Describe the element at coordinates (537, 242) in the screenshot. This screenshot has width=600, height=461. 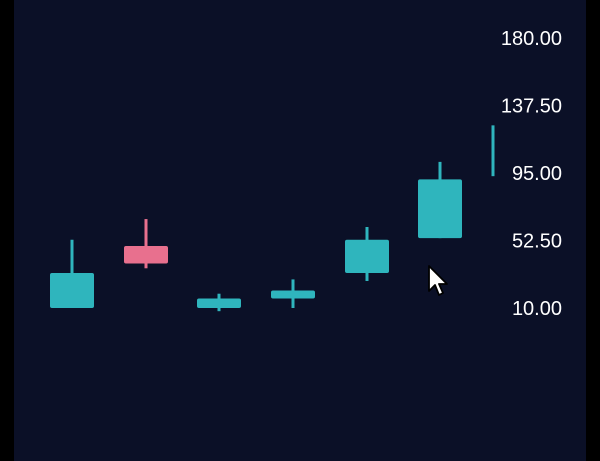
I see `y-tick-label: 52.50` at that location.